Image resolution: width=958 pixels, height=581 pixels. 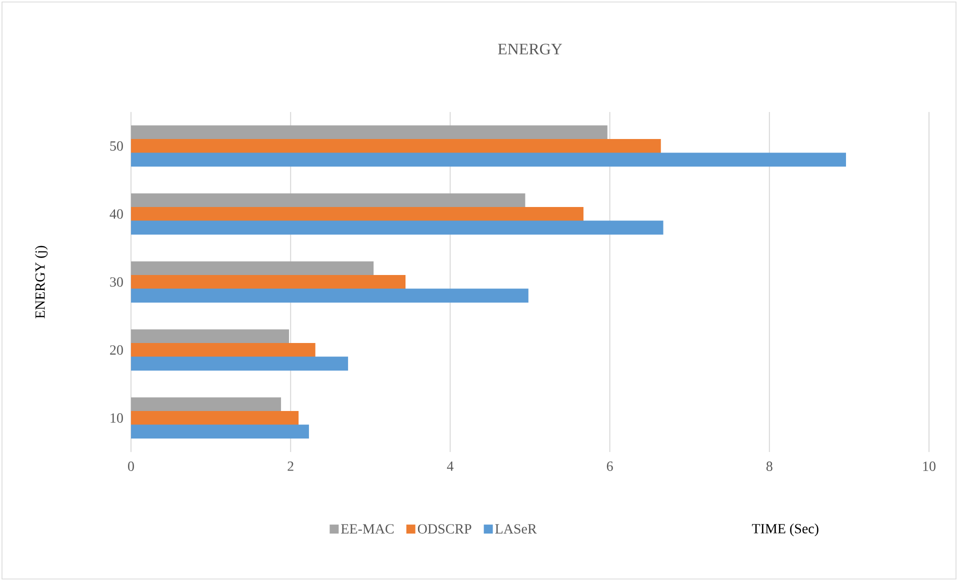 What do you see at coordinates (116, 418) in the screenshot?
I see `y-tick-label: 10` at bounding box center [116, 418].